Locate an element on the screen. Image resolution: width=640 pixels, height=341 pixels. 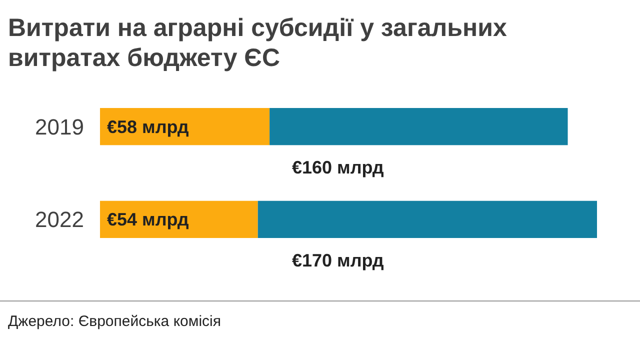
total-label: €170 млрд is located at coordinates (338, 260).